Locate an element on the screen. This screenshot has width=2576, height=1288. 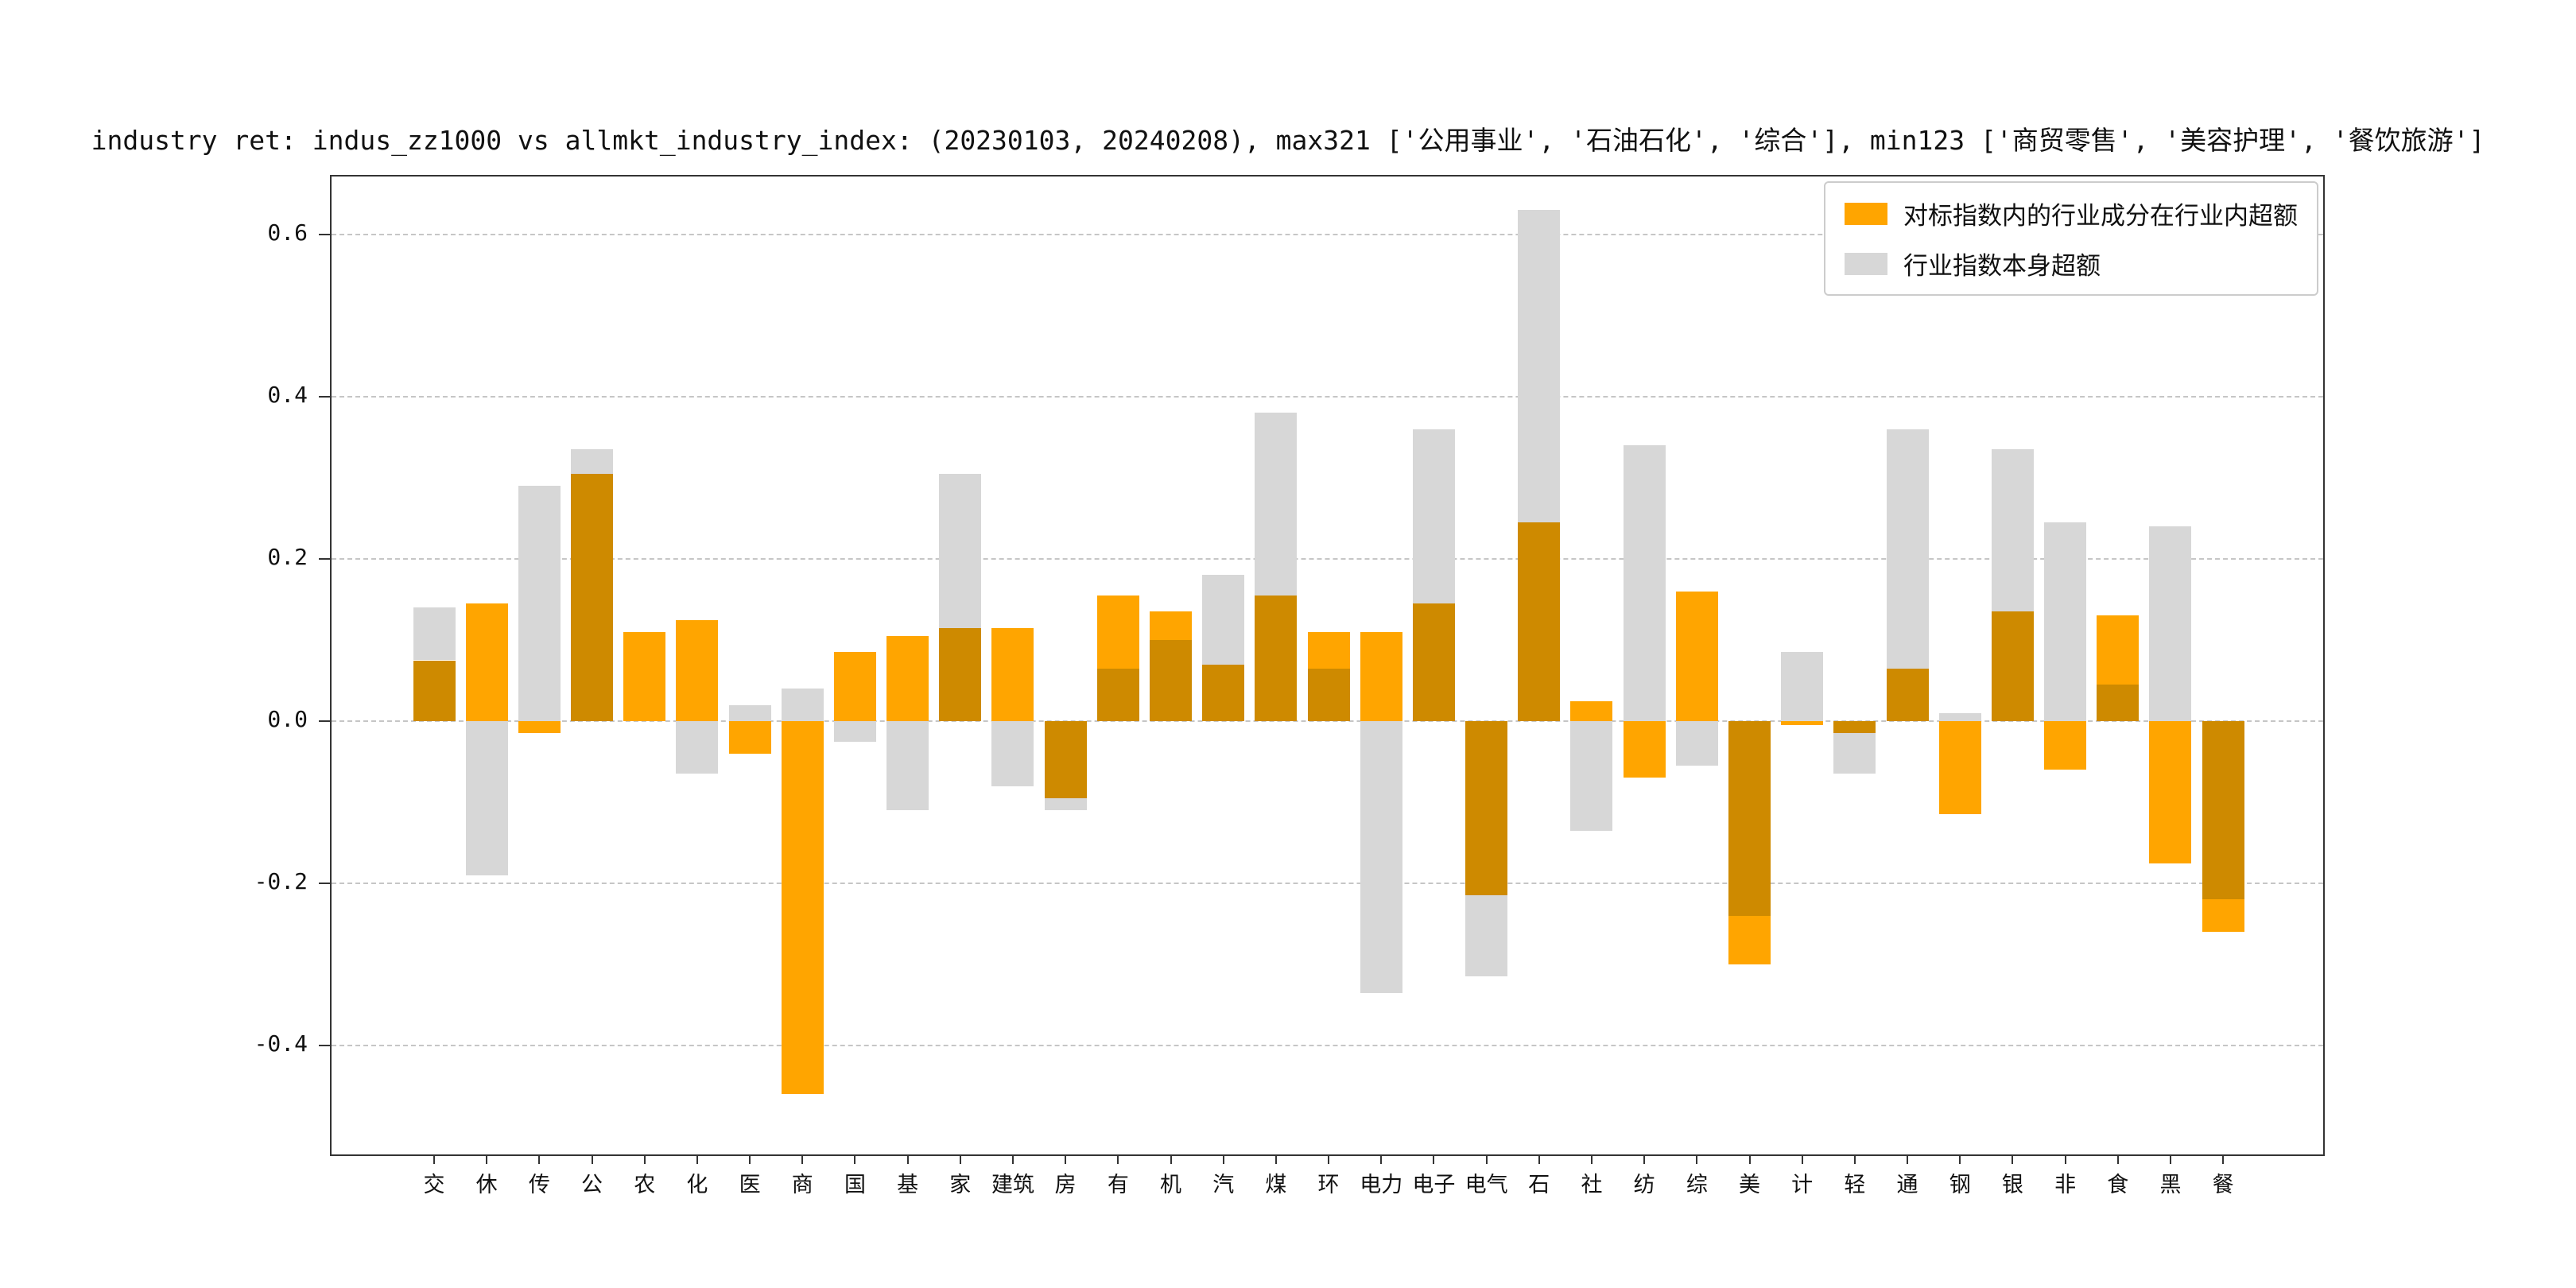
x-tick-label: 美 is located at coordinates (1750, 1185).